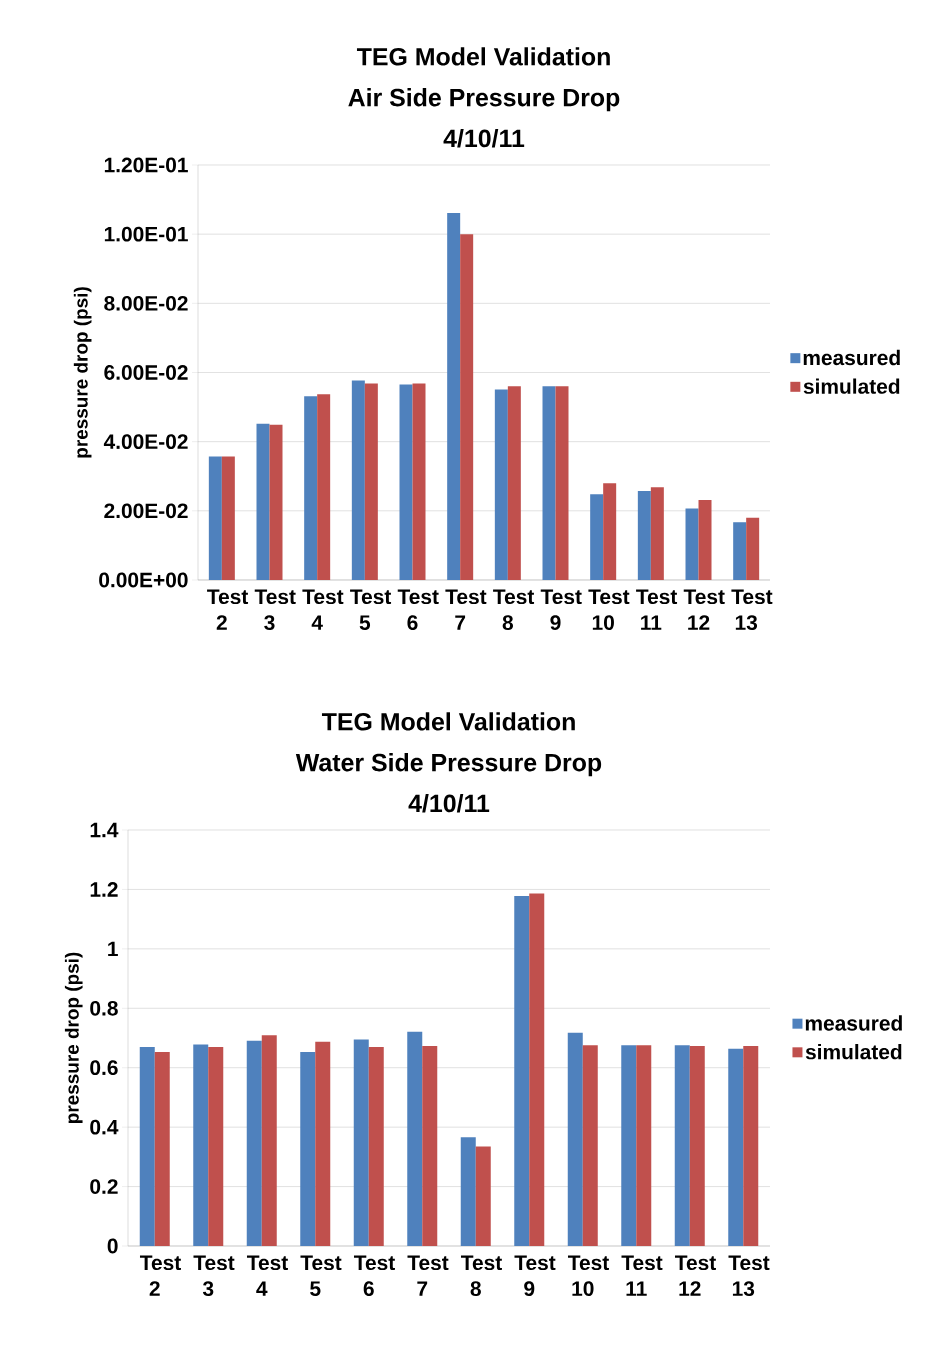  What do you see at coordinates (104, 1068) in the screenshot?
I see `y-tick-label: 0.6` at bounding box center [104, 1068].